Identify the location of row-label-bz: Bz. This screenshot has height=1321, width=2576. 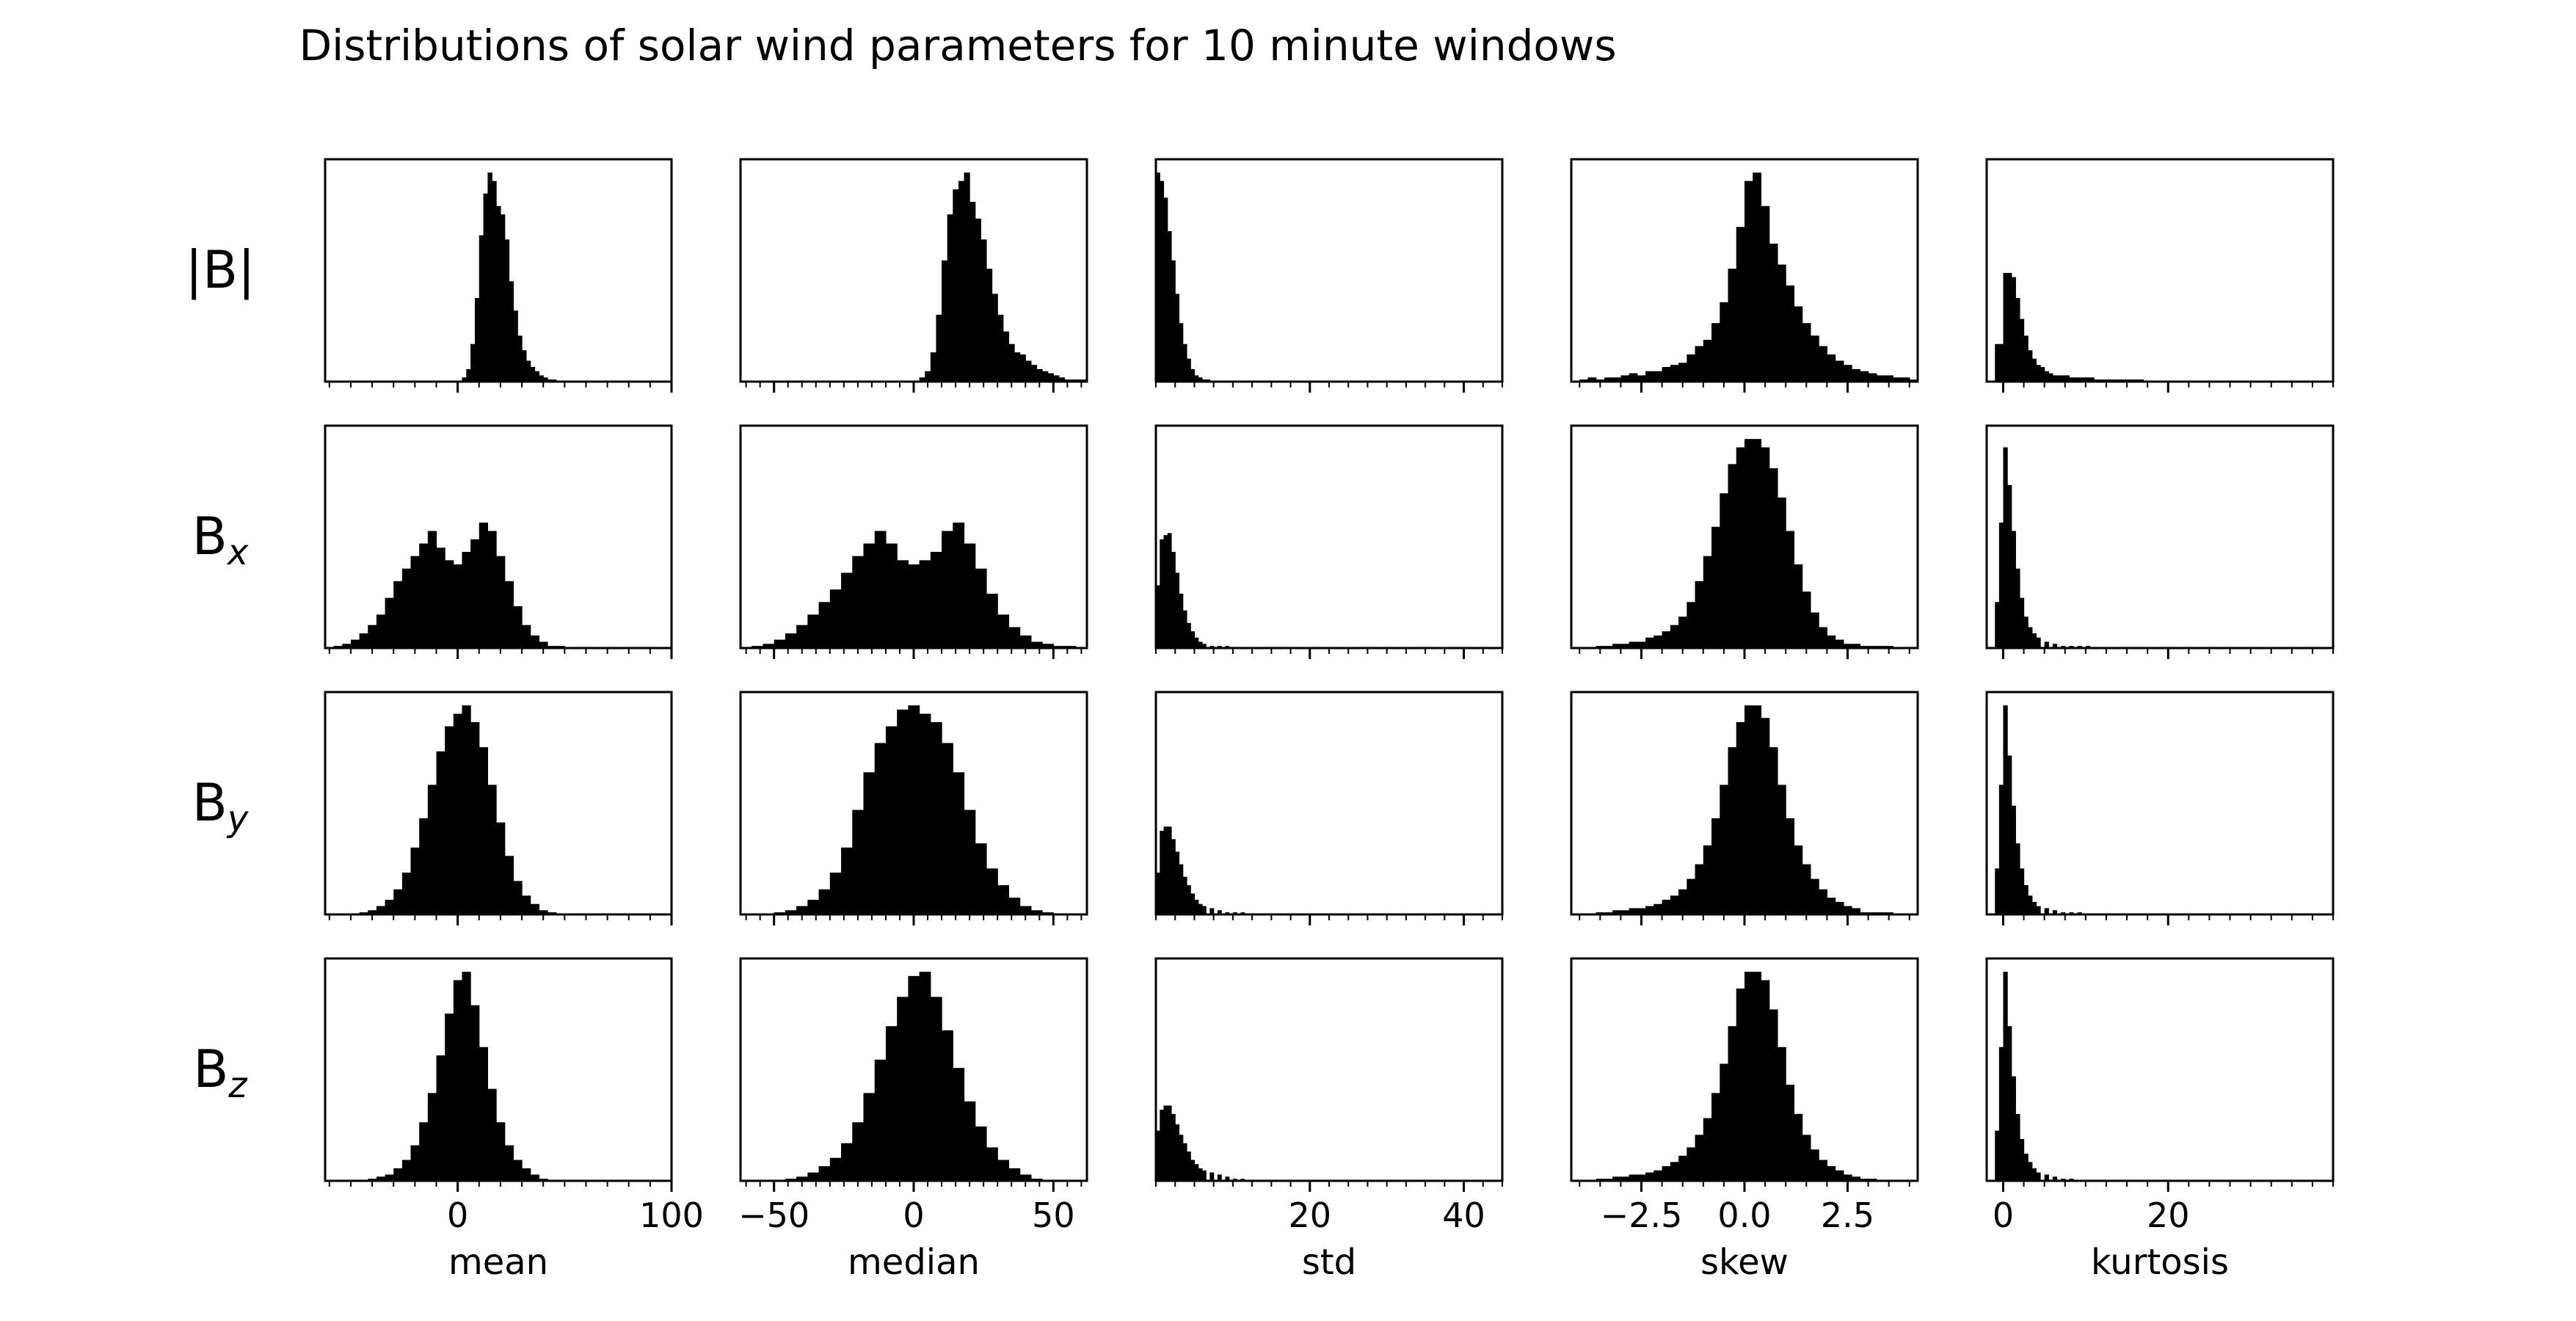
(220, 1072).